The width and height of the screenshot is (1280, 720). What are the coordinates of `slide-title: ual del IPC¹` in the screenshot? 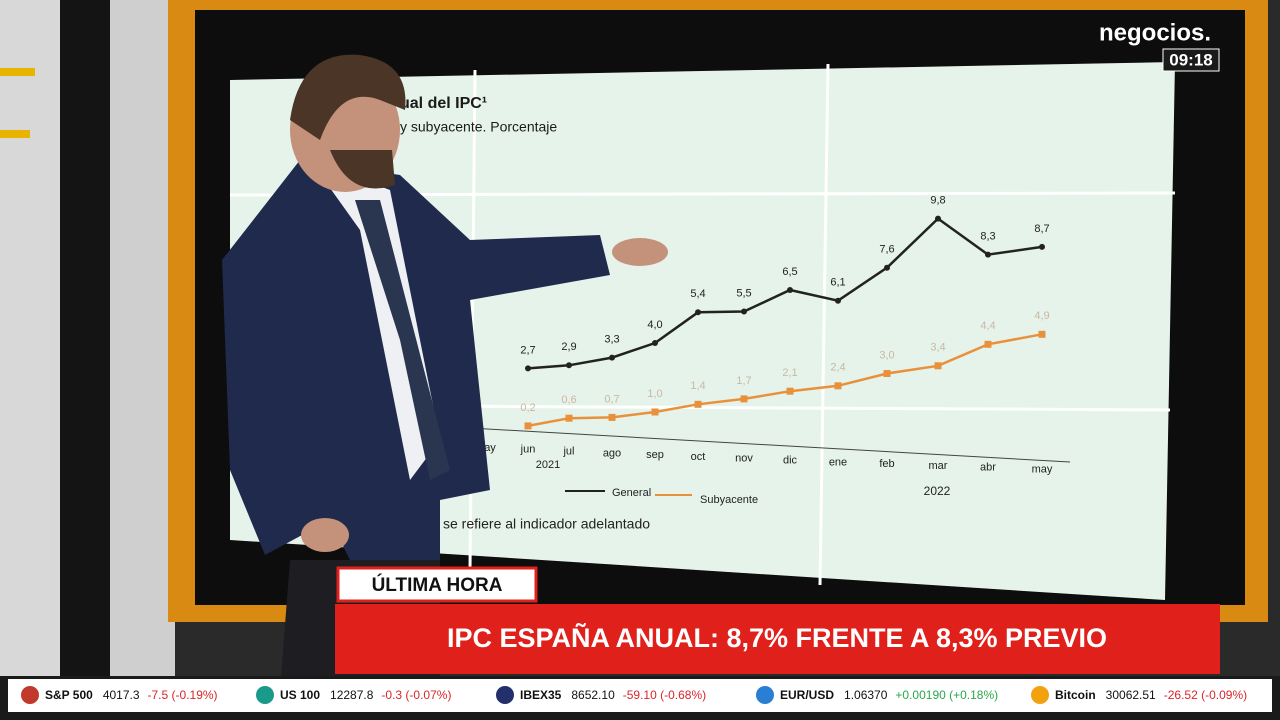 It's located at (443, 103).